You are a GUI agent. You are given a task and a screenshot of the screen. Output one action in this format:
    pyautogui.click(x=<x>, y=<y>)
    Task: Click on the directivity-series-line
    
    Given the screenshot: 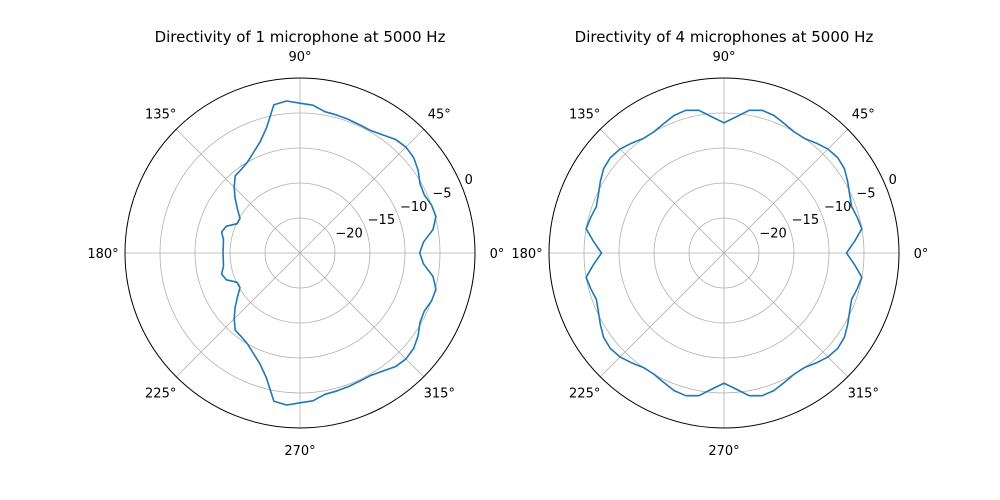 What is the action you would take?
    pyautogui.click(x=328, y=253)
    